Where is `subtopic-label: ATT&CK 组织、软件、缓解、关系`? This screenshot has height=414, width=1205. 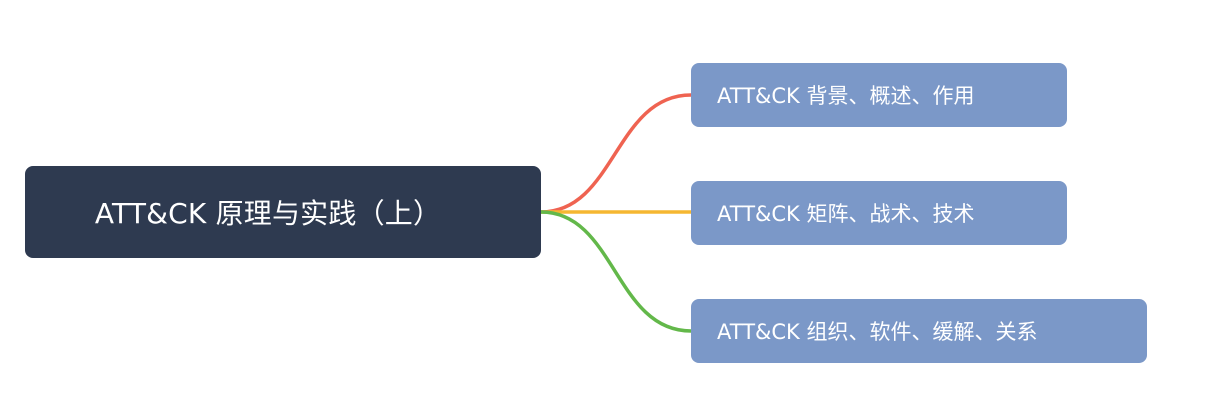
subtopic-label: ATT&CK 组织、软件、缓解、关系 is located at coordinates (877, 332).